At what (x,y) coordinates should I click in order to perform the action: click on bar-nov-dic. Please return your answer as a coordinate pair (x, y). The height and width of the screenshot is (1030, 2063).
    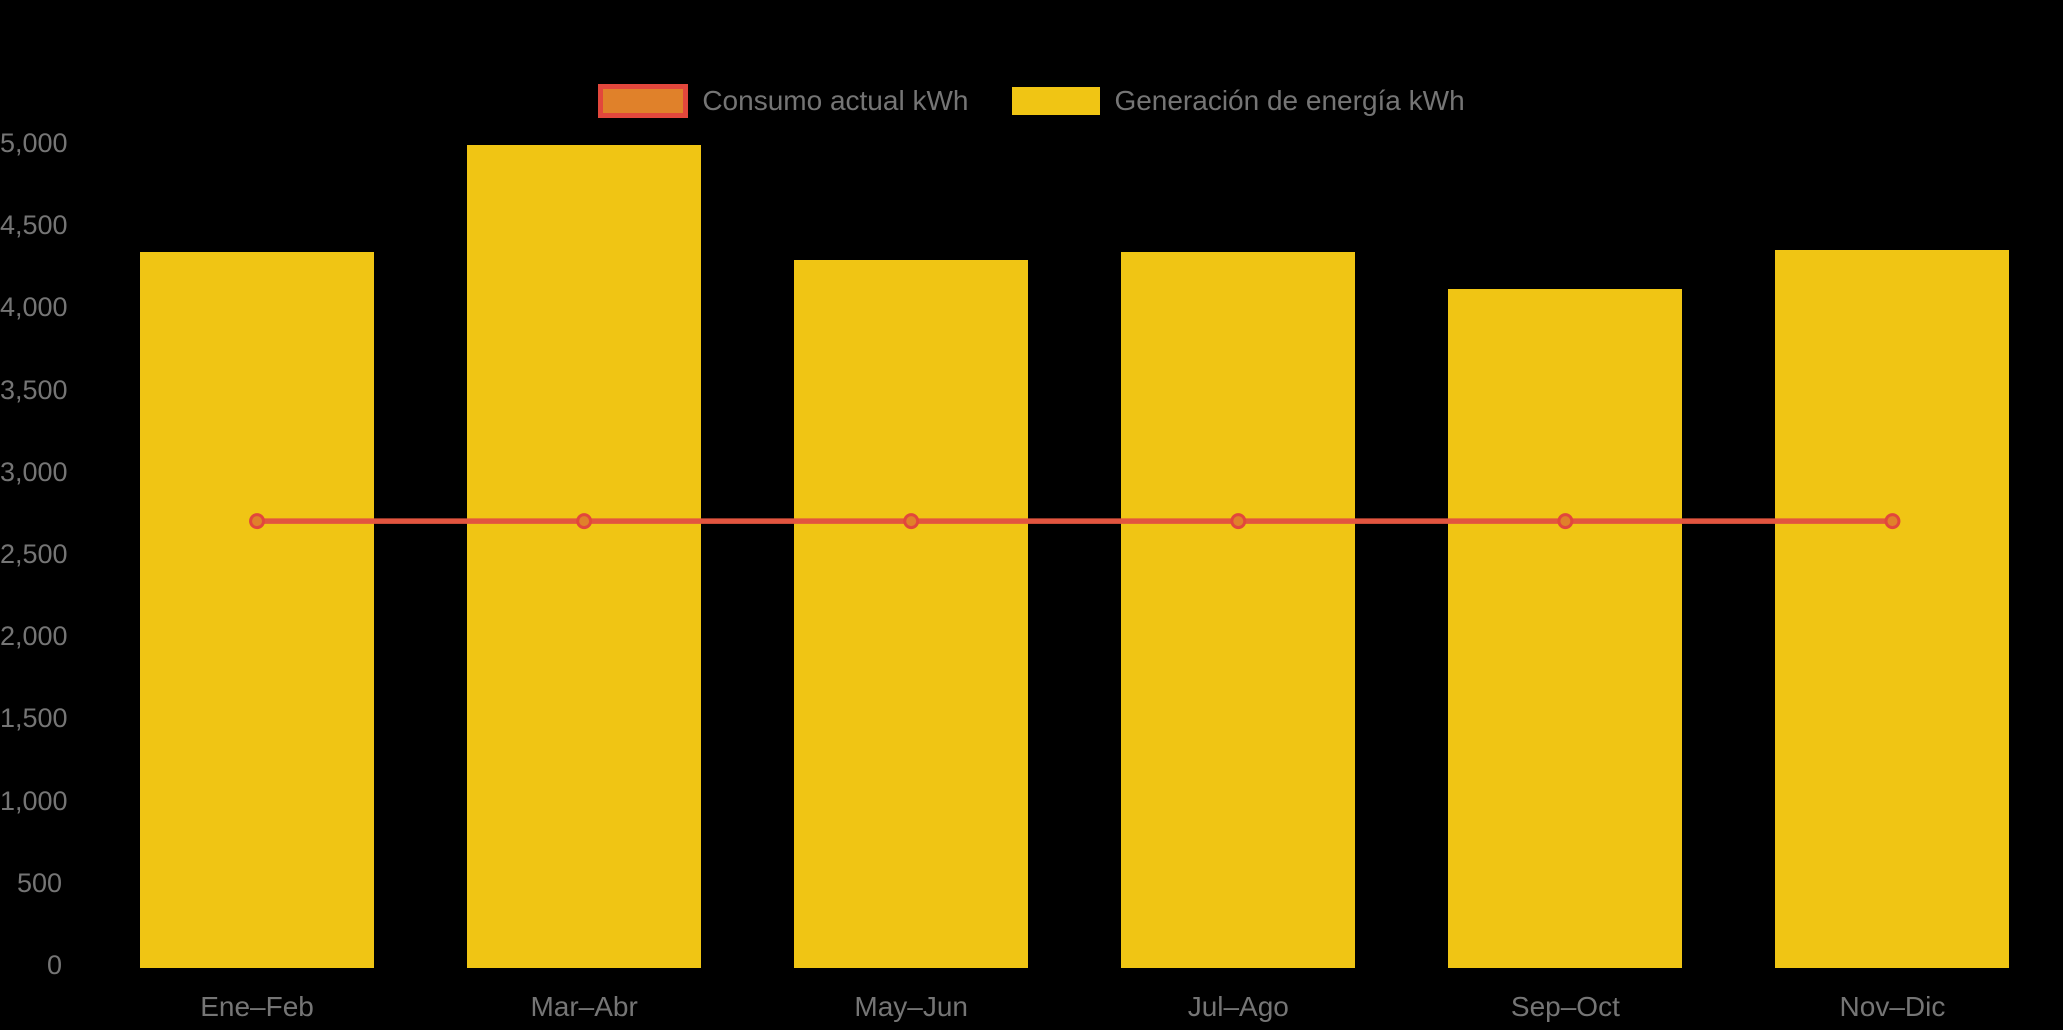
    Looking at the image, I should click on (1892, 608).